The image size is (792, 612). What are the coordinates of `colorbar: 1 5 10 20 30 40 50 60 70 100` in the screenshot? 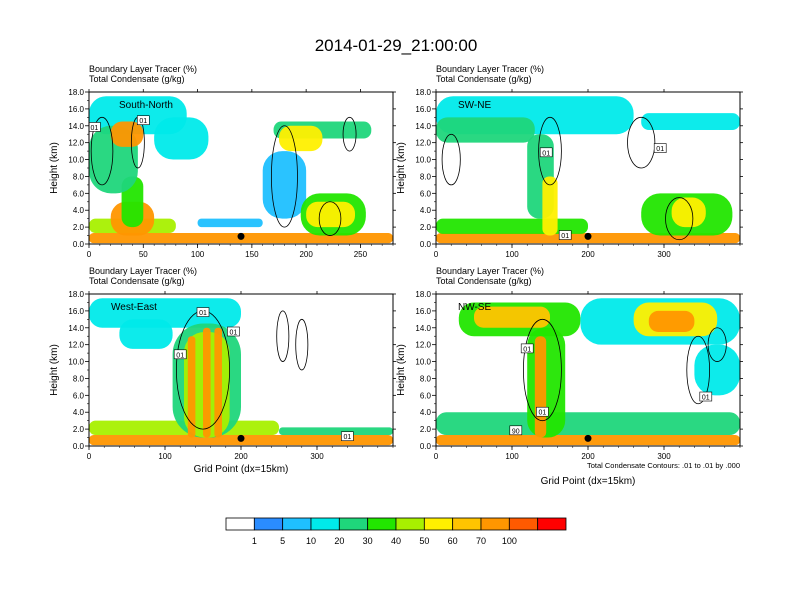 It's located at (396, 531).